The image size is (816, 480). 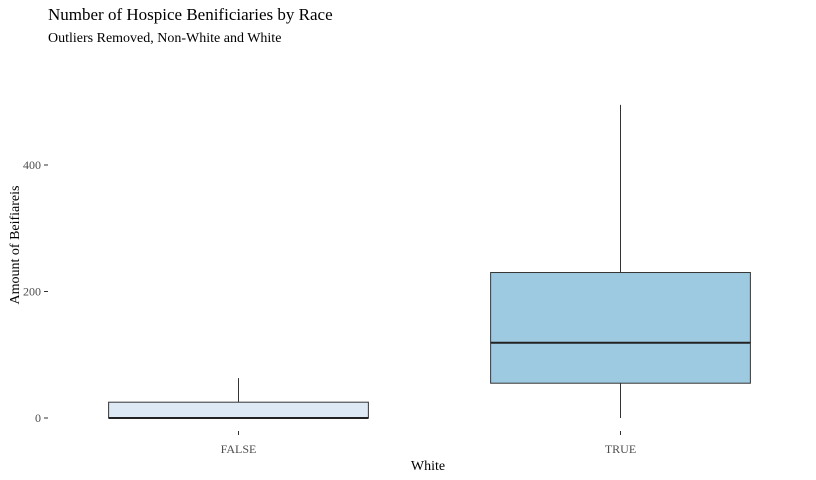 What do you see at coordinates (428, 443) in the screenshot?
I see `x-axis: FALSE TRUE` at bounding box center [428, 443].